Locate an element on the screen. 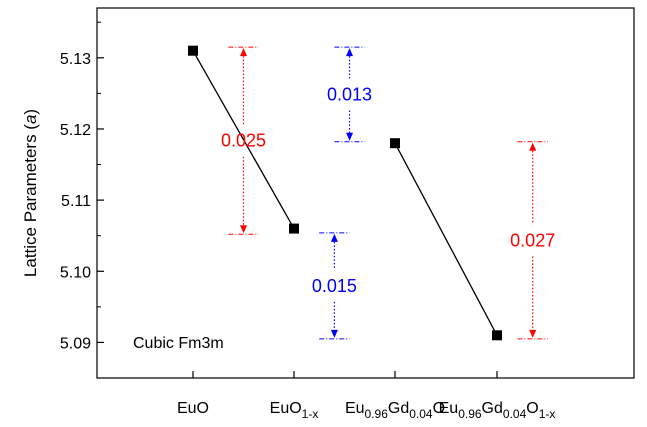 The image size is (647, 427). y-tick-label: 5.12 is located at coordinates (75, 130).